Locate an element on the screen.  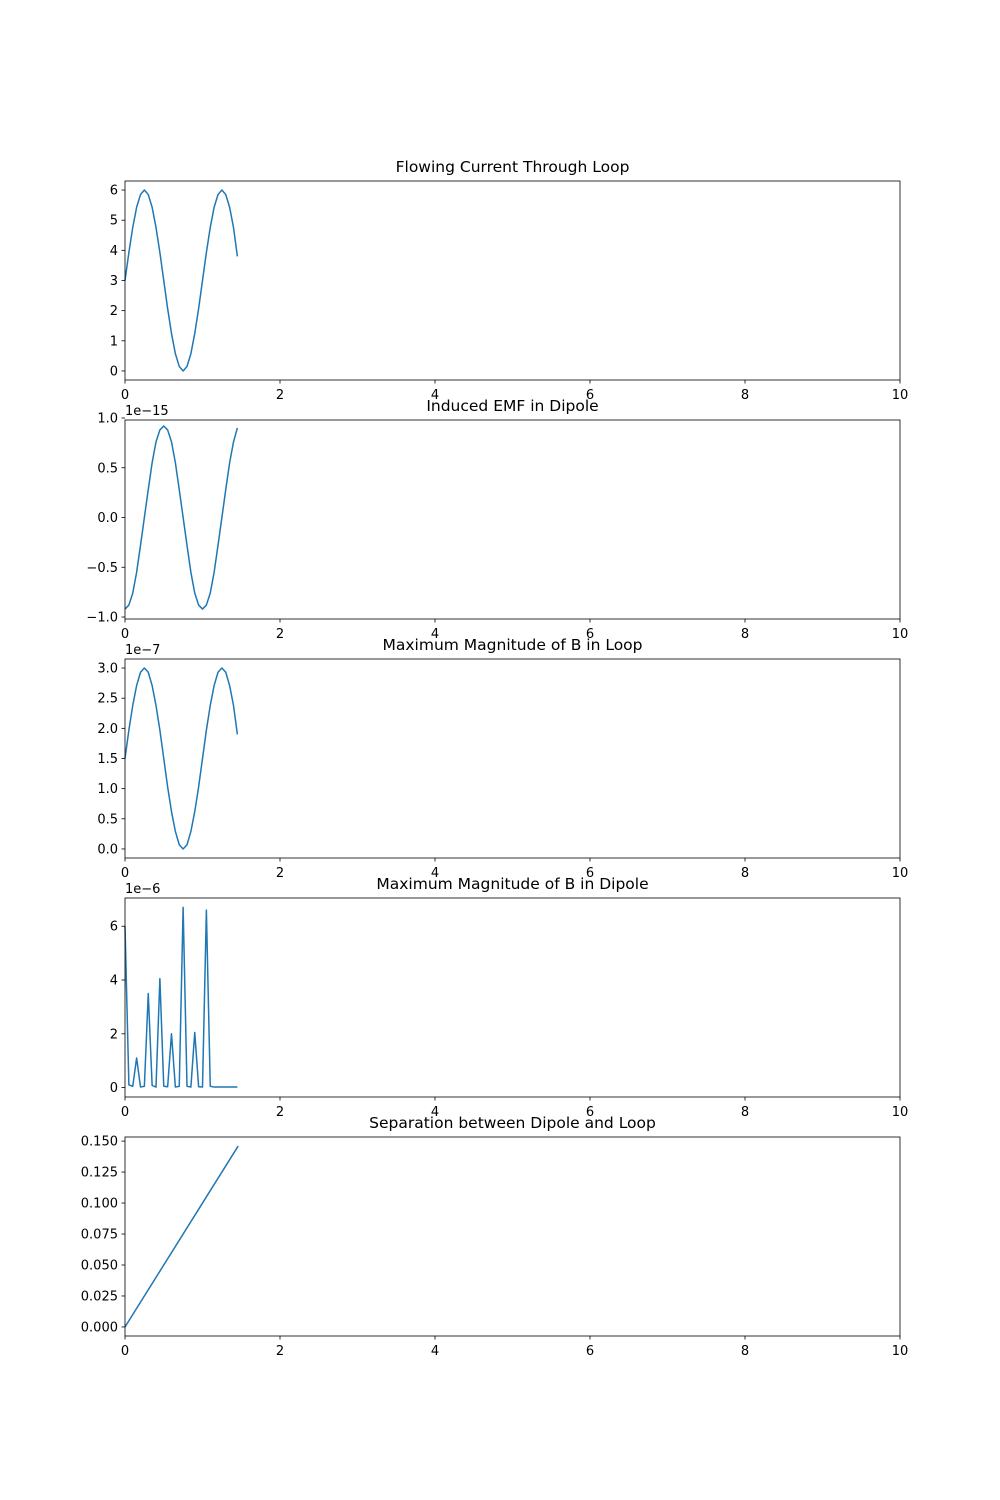
chart-title: Maximum Magnitude of B in Dipole is located at coordinates (512, 884).